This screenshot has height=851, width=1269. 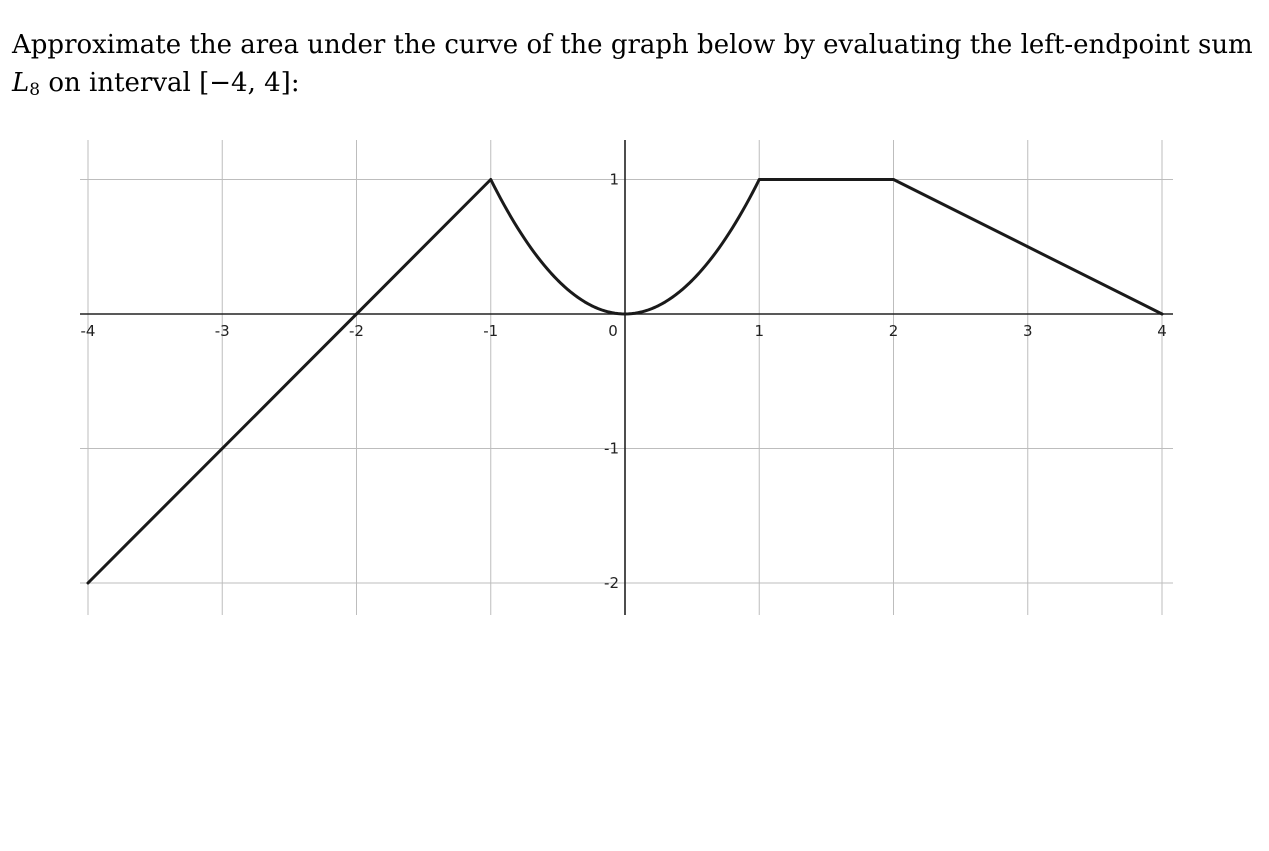 What do you see at coordinates (245, 83) in the screenshot?
I see `interval: [−4, 4]` at bounding box center [245, 83].